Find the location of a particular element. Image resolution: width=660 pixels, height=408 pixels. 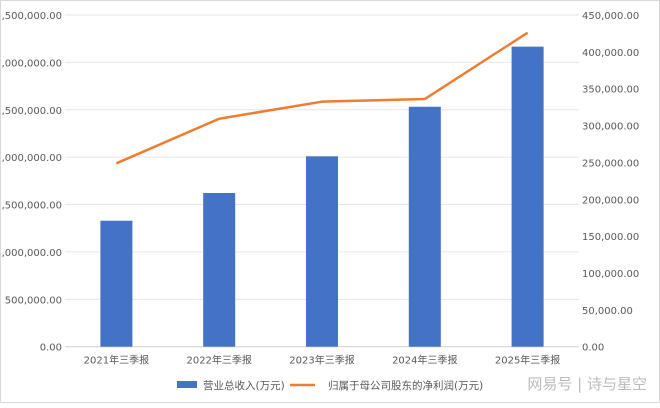

left-tick-label: 500,000.00 is located at coordinates (33, 300).